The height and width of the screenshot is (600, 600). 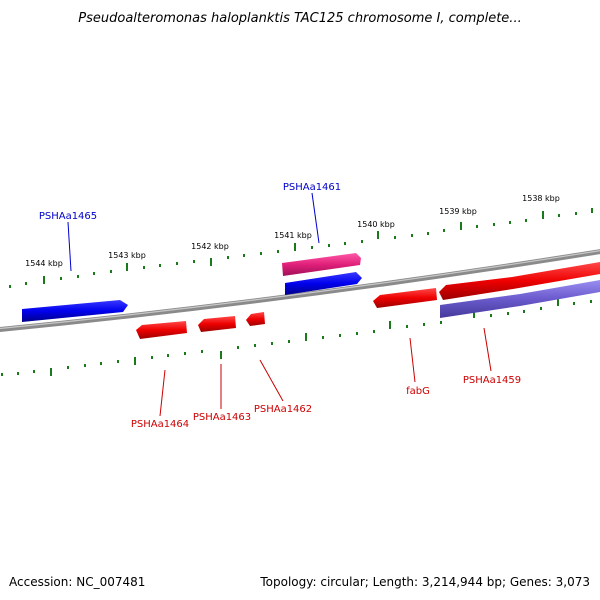 I want to click on gene-label: PSHAa1464, so click(x=160, y=424).